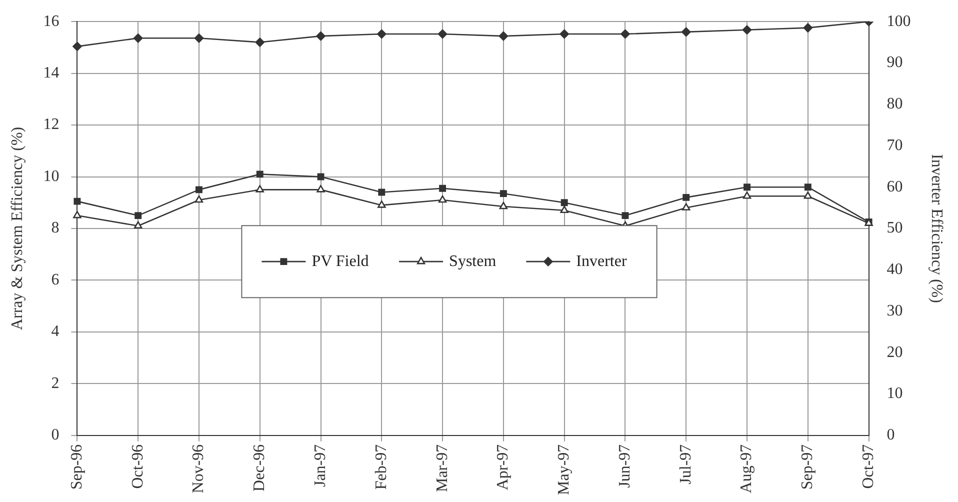  I want to click on x-tick-label: Aug-97, so click(747, 469).